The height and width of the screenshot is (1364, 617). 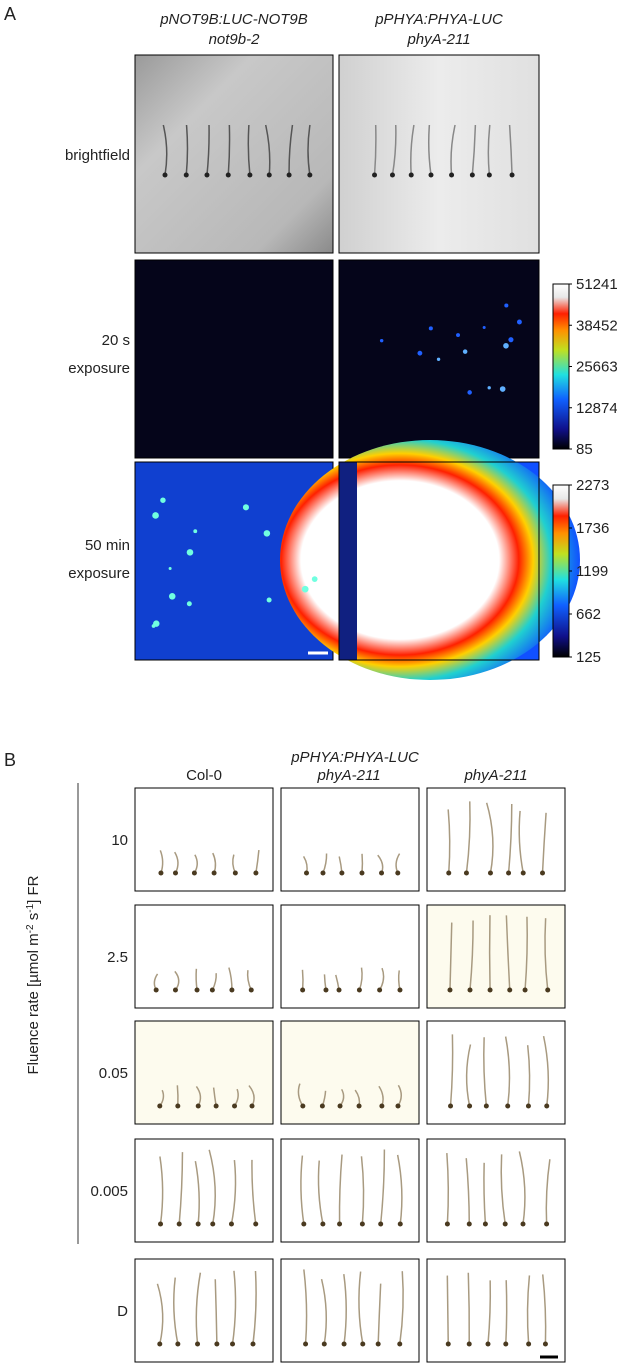 I want to click on colorbar-tick-label: 2273, so click(x=592, y=485).